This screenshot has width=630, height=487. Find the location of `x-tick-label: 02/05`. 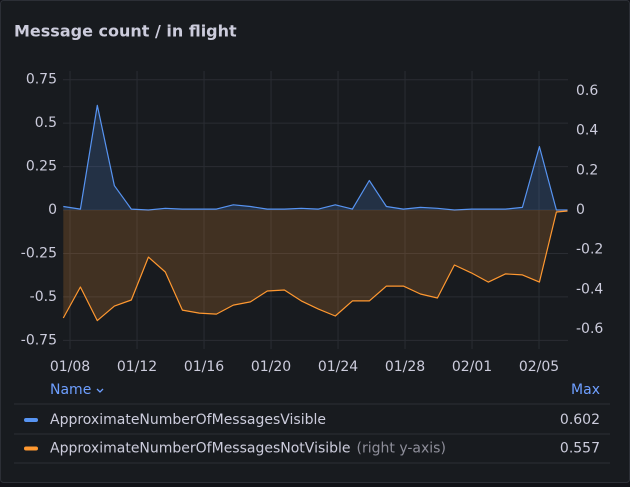

x-tick-label: 02/05 is located at coordinates (539, 367).